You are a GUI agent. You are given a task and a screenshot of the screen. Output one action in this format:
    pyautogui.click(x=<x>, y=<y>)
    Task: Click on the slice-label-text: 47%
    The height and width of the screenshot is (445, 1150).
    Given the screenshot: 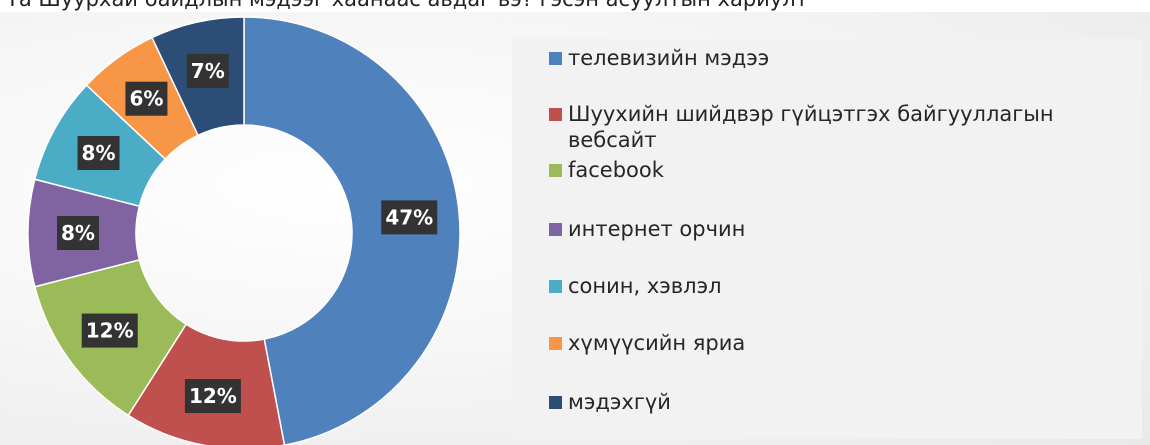 What is the action you would take?
    pyautogui.click(x=409, y=217)
    